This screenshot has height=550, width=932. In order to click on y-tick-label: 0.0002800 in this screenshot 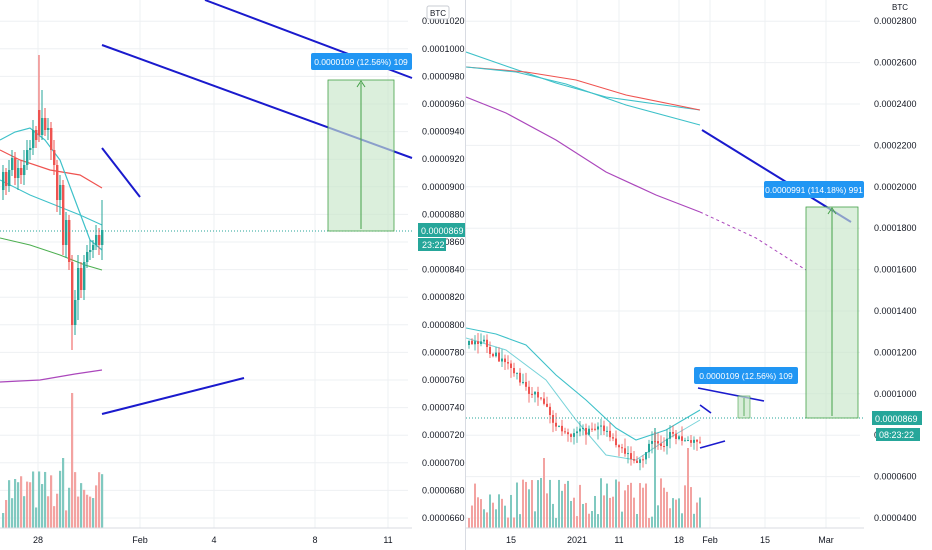, I will do `click(895, 21)`.